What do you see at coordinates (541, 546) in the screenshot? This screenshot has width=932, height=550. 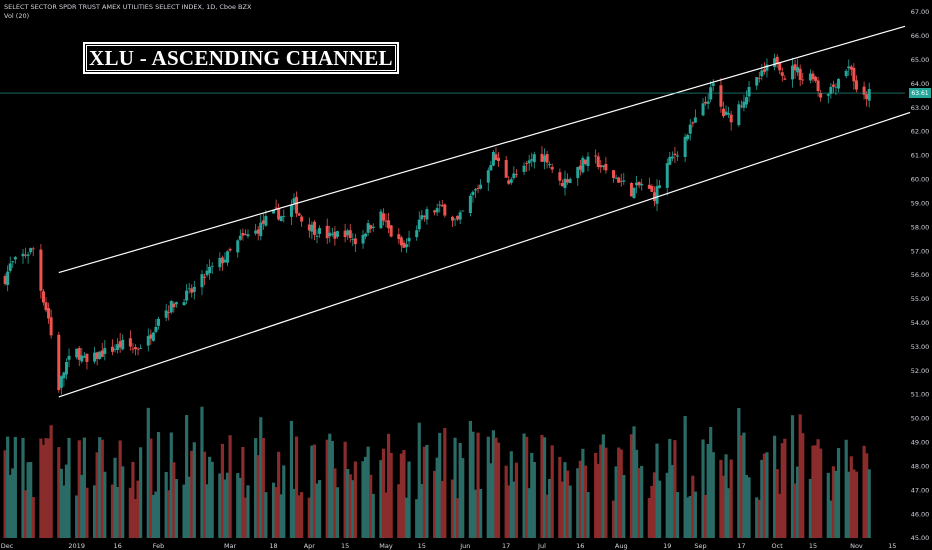 I see `x-tick-label: Jul` at bounding box center [541, 546].